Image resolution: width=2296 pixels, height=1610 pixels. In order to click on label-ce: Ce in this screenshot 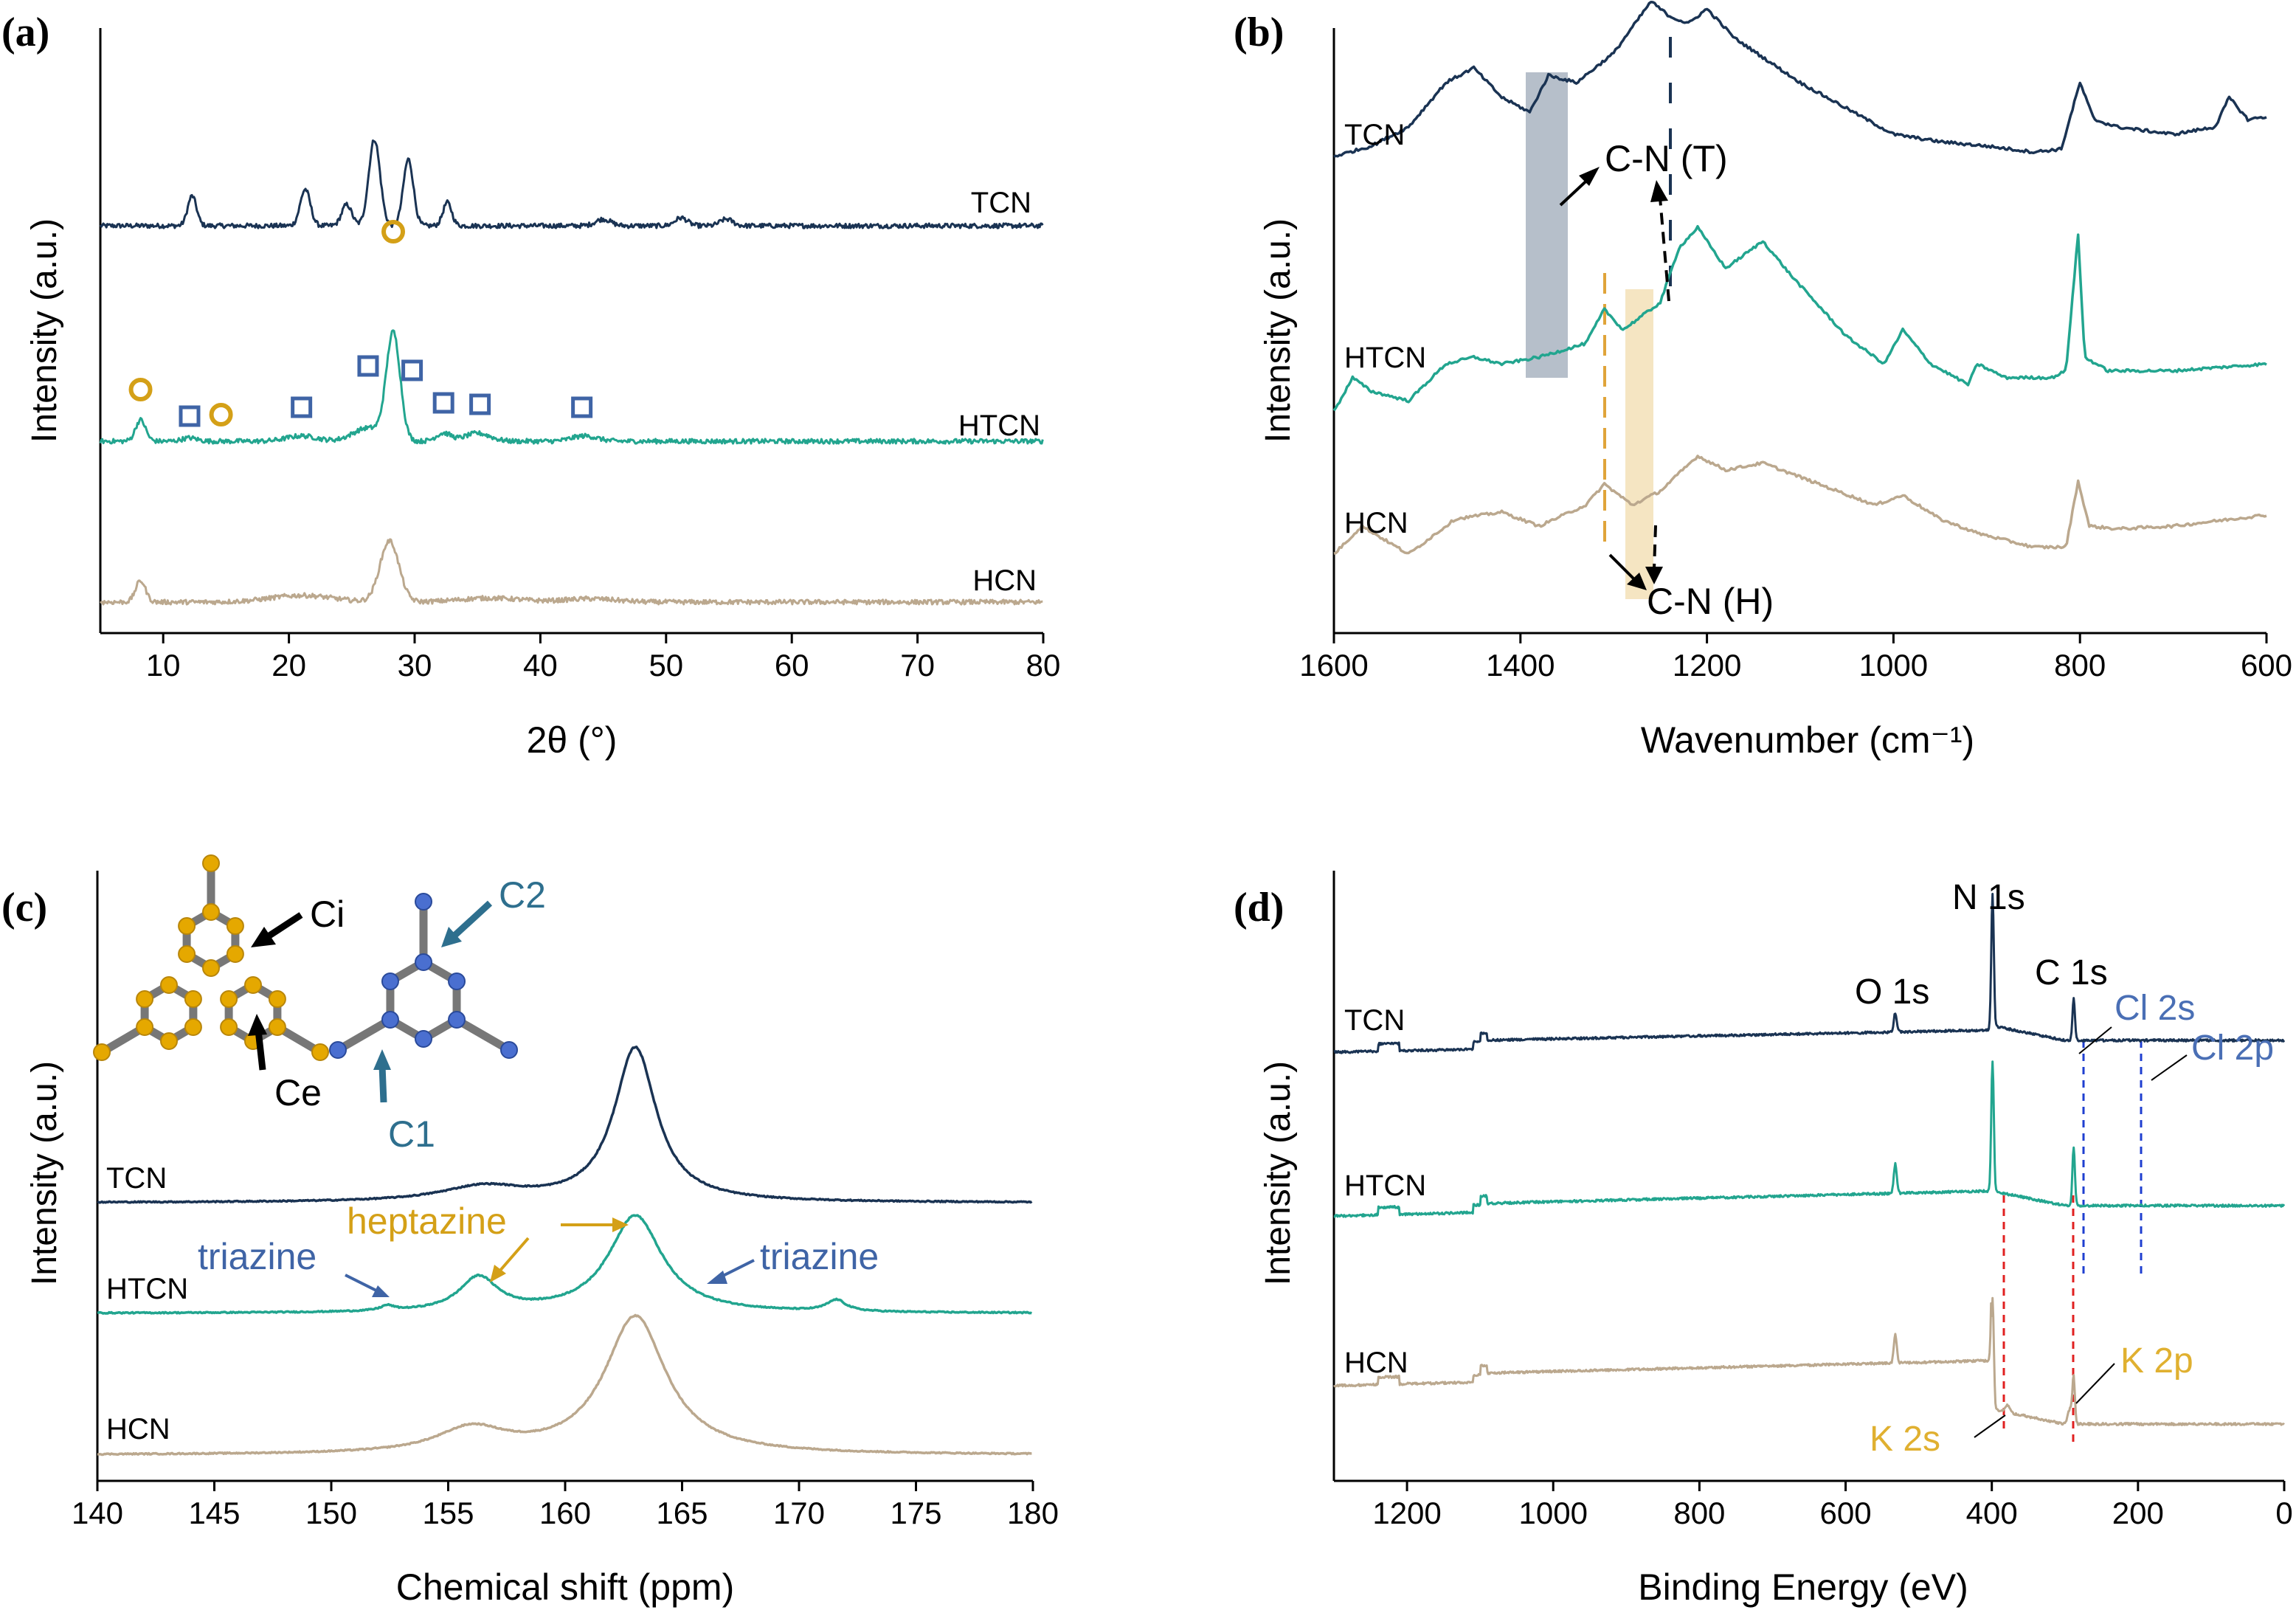, I will do `click(298, 1092)`.